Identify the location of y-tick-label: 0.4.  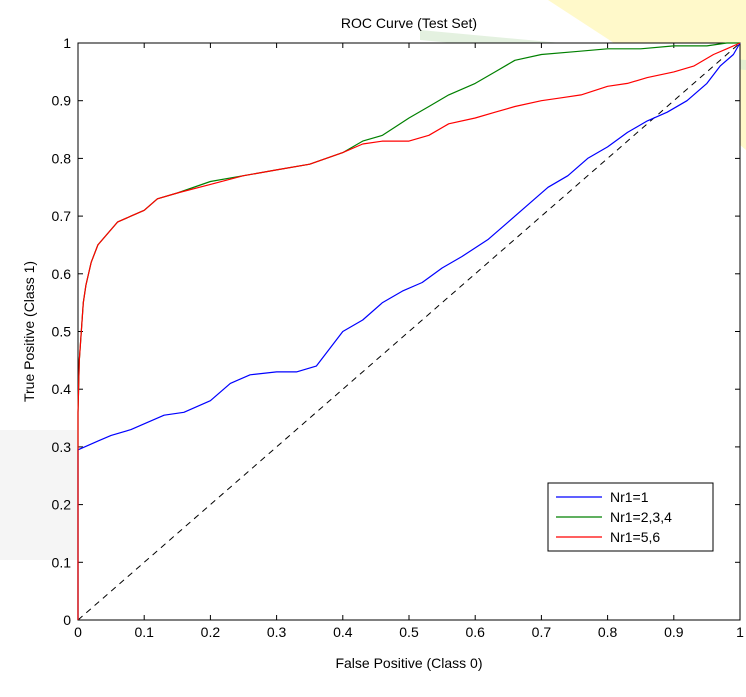
(62, 389).